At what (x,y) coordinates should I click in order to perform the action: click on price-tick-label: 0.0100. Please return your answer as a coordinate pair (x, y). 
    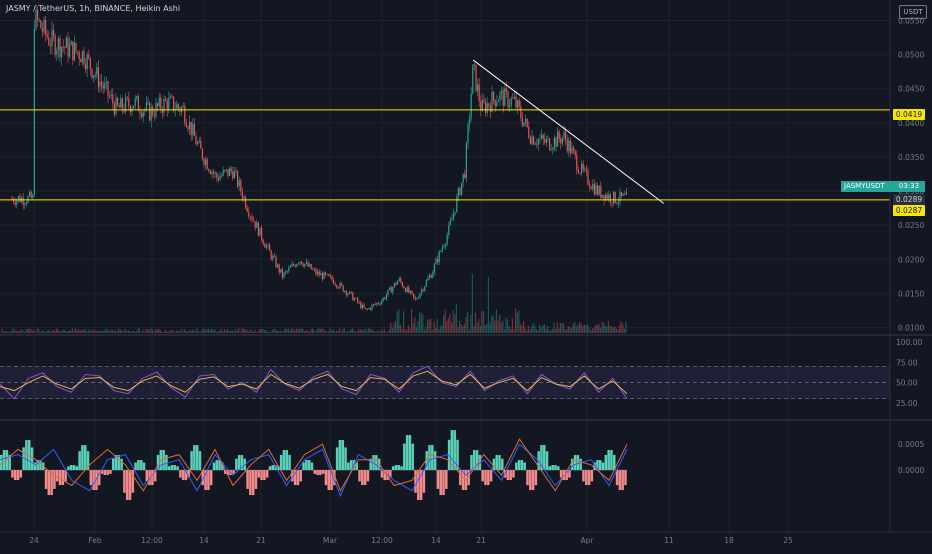
    Looking at the image, I should click on (911, 328).